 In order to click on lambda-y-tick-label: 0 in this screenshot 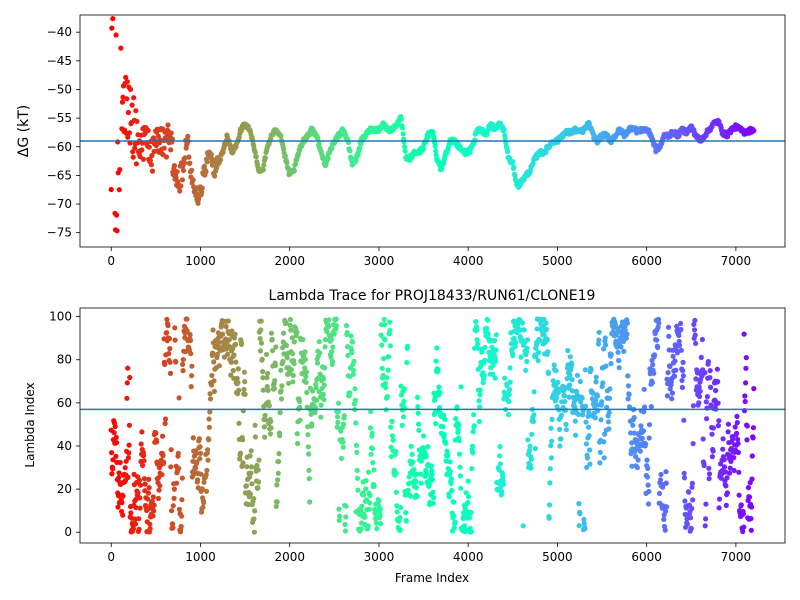, I will do `click(68, 532)`.